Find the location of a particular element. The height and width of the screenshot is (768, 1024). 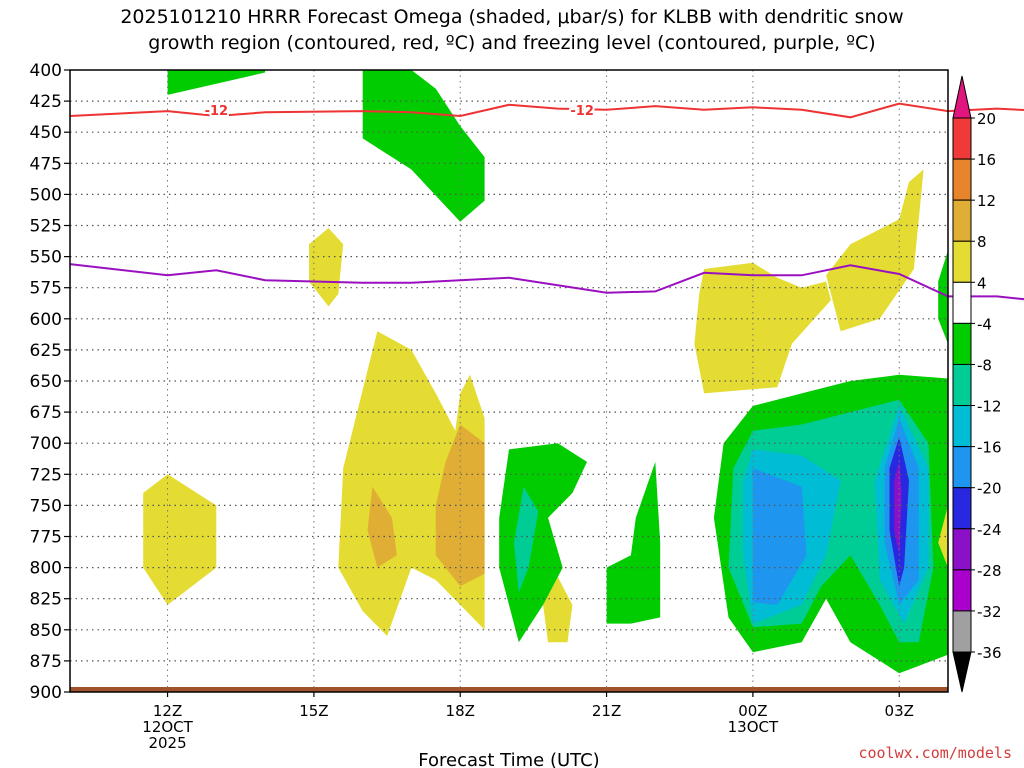

contour-minus12-label-1: -12 is located at coordinates (582, 111).